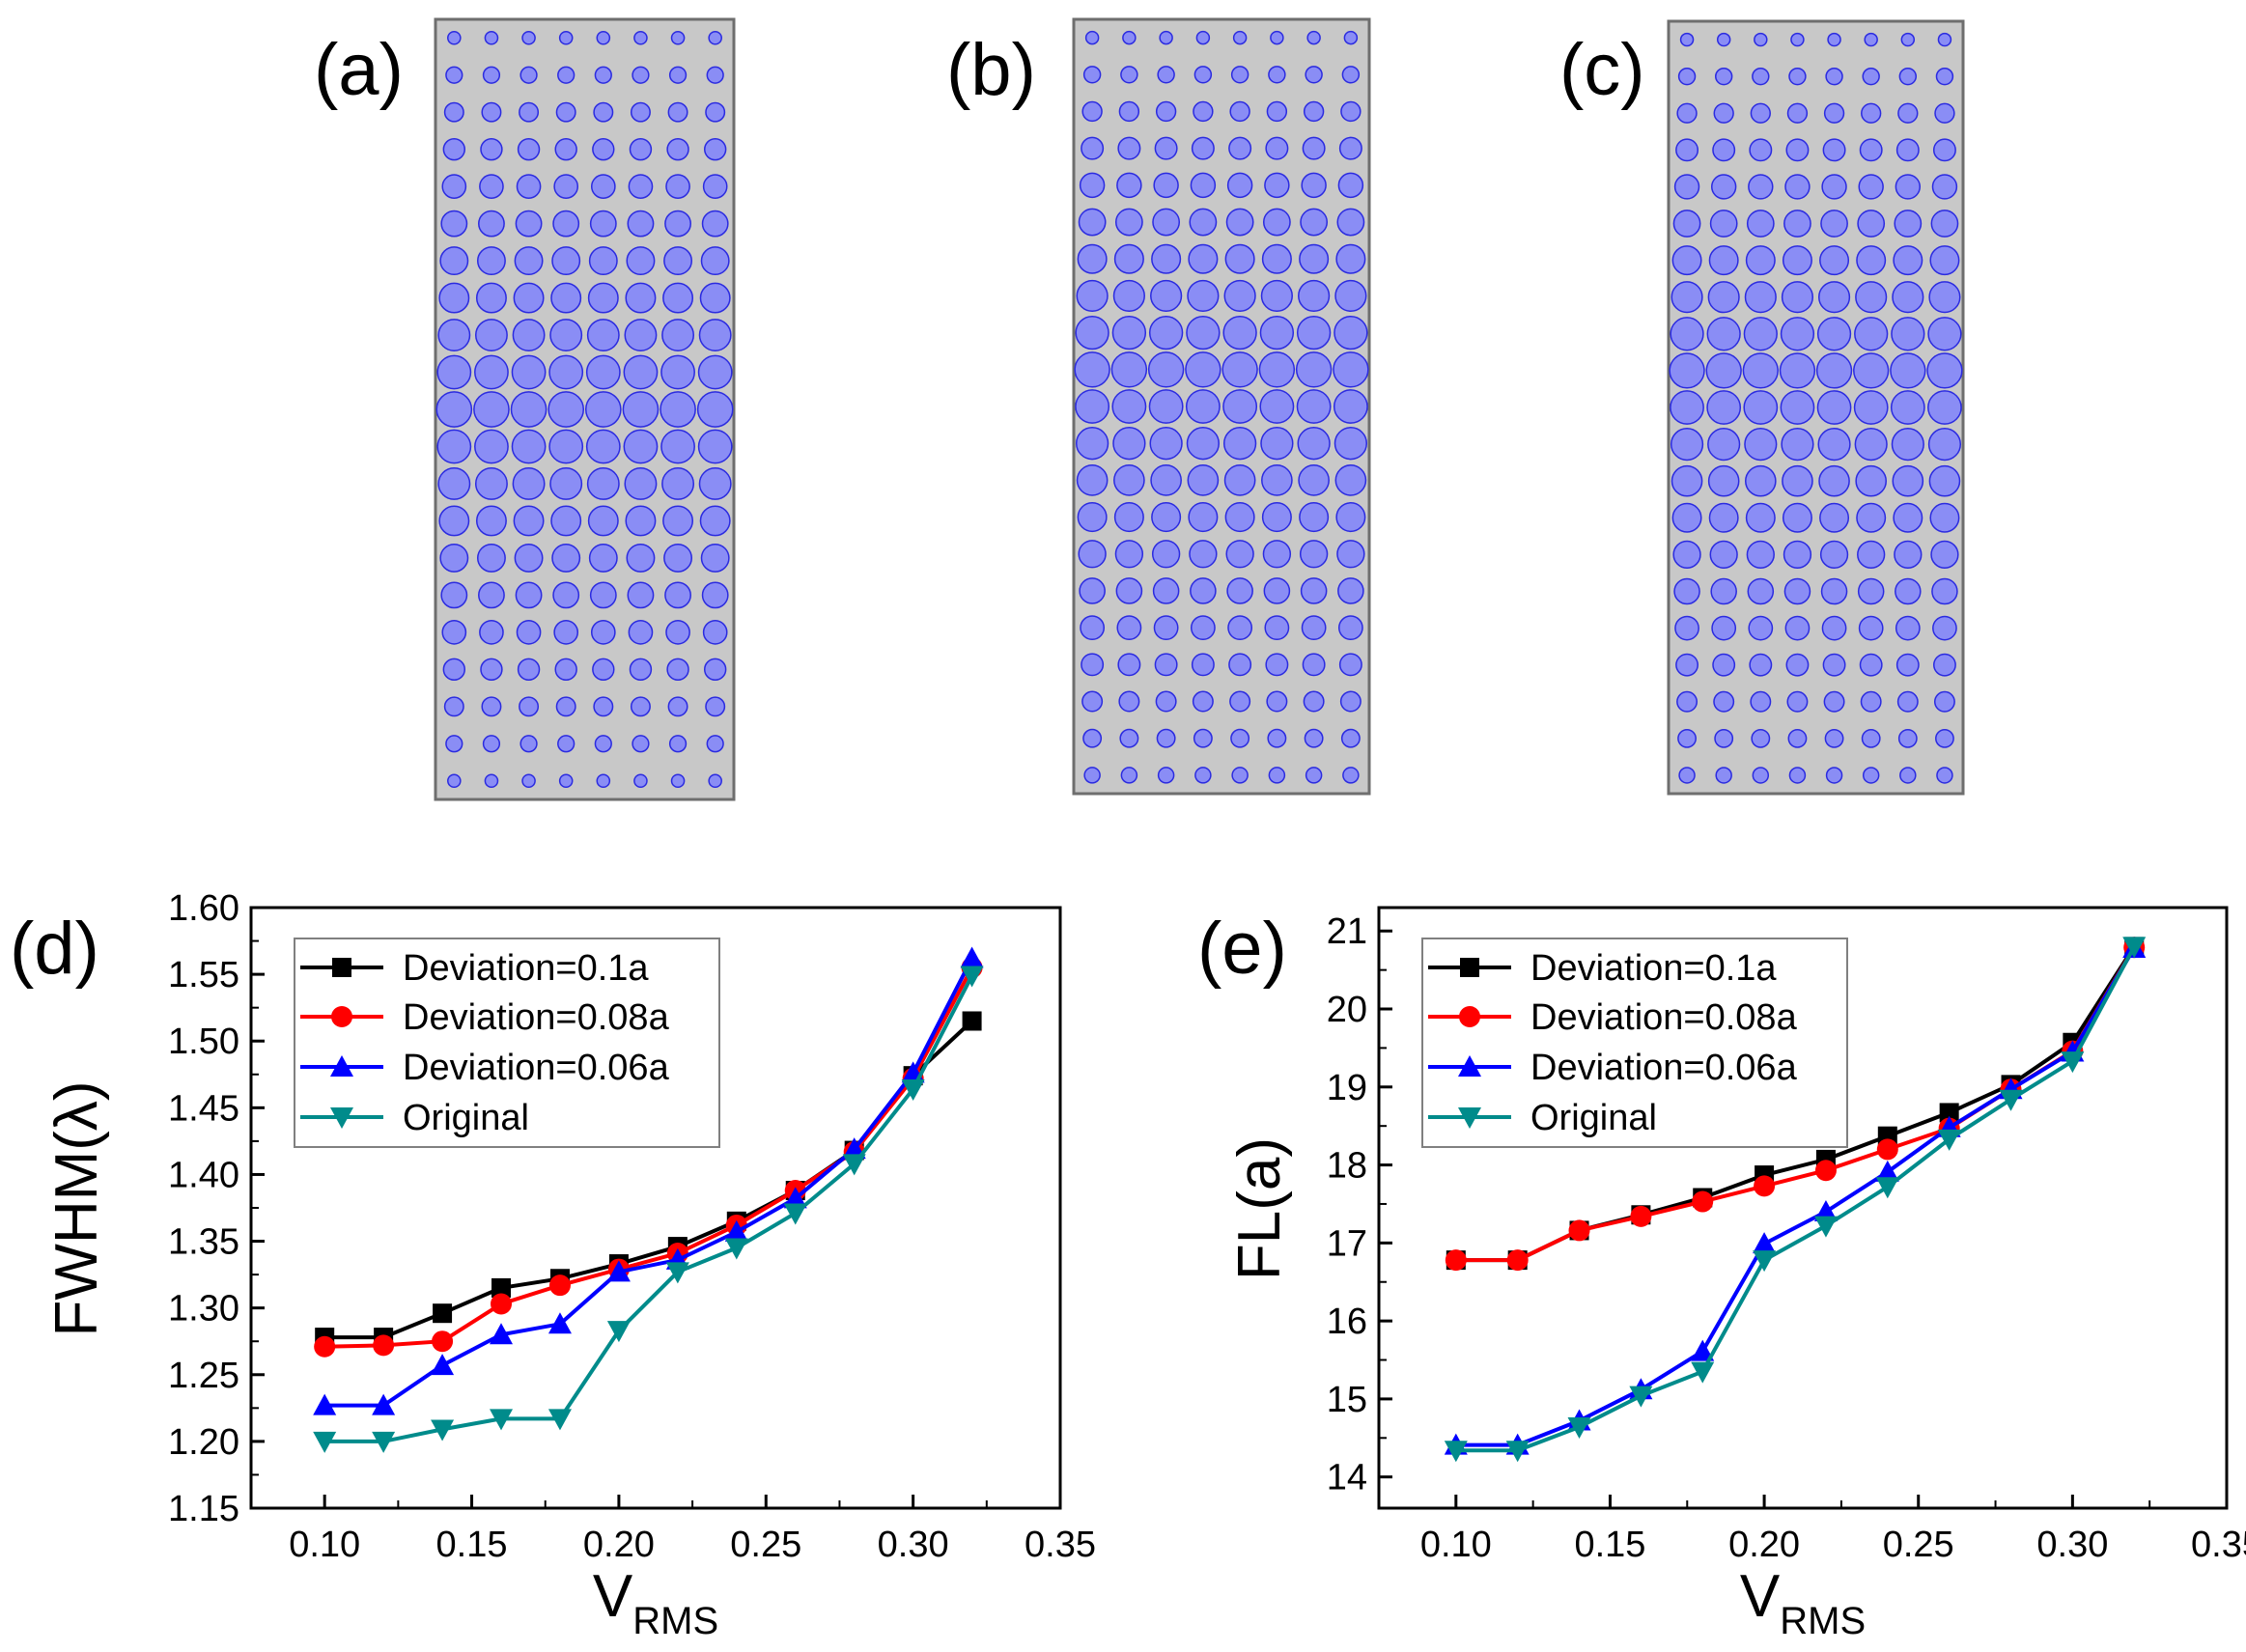 Image resolution: width=2246 pixels, height=1652 pixels. What do you see at coordinates (1803, 1603) in the screenshot?
I see `x-axis-label: VRMS` at bounding box center [1803, 1603].